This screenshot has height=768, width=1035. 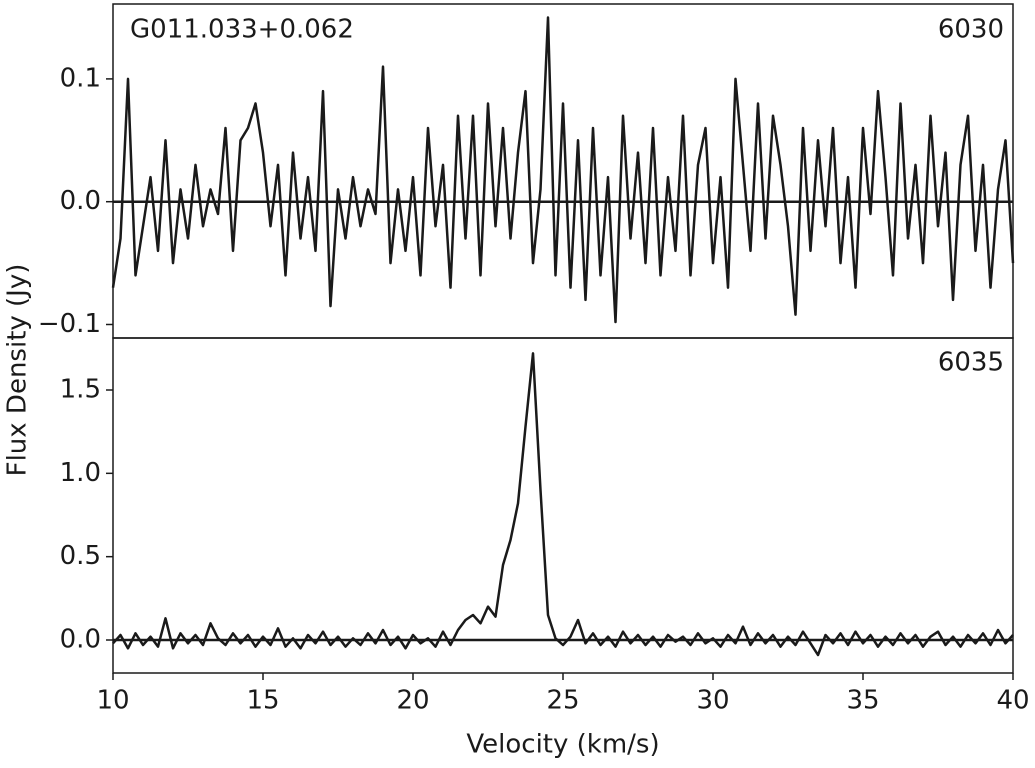 What do you see at coordinates (112, 701) in the screenshot?
I see `x-tick-label: 10` at bounding box center [112, 701].